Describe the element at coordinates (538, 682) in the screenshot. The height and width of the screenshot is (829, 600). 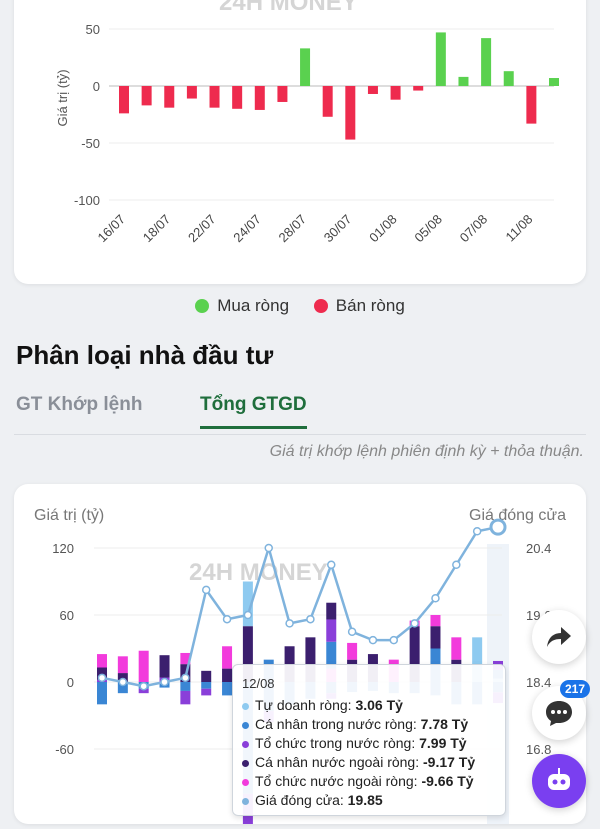
I see `chart2-right-tick-label: 18.4` at that location.